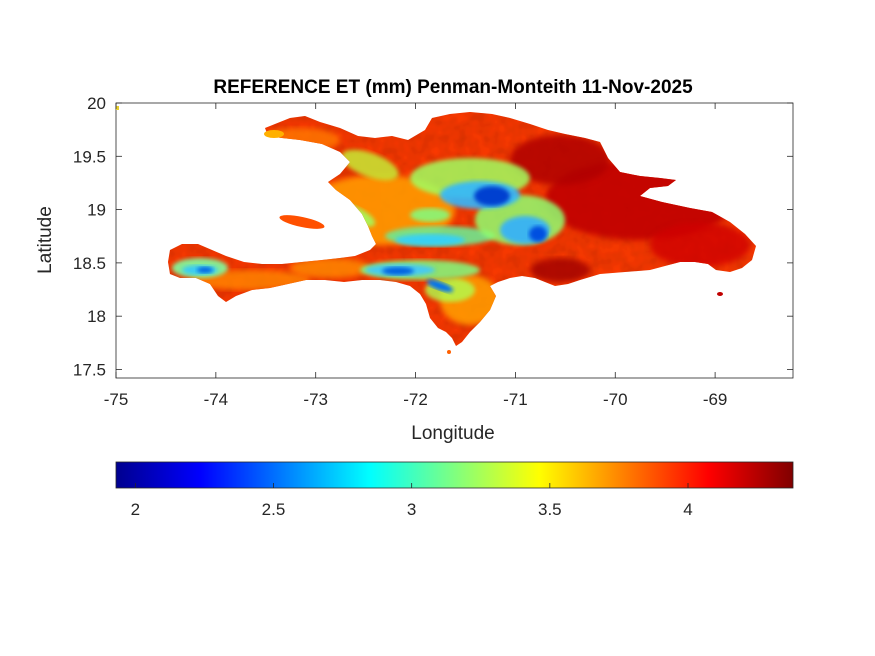  What do you see at coordinates (117, 108) in the screenshot?
I see `et-speck` at bounding box center [117, 108].